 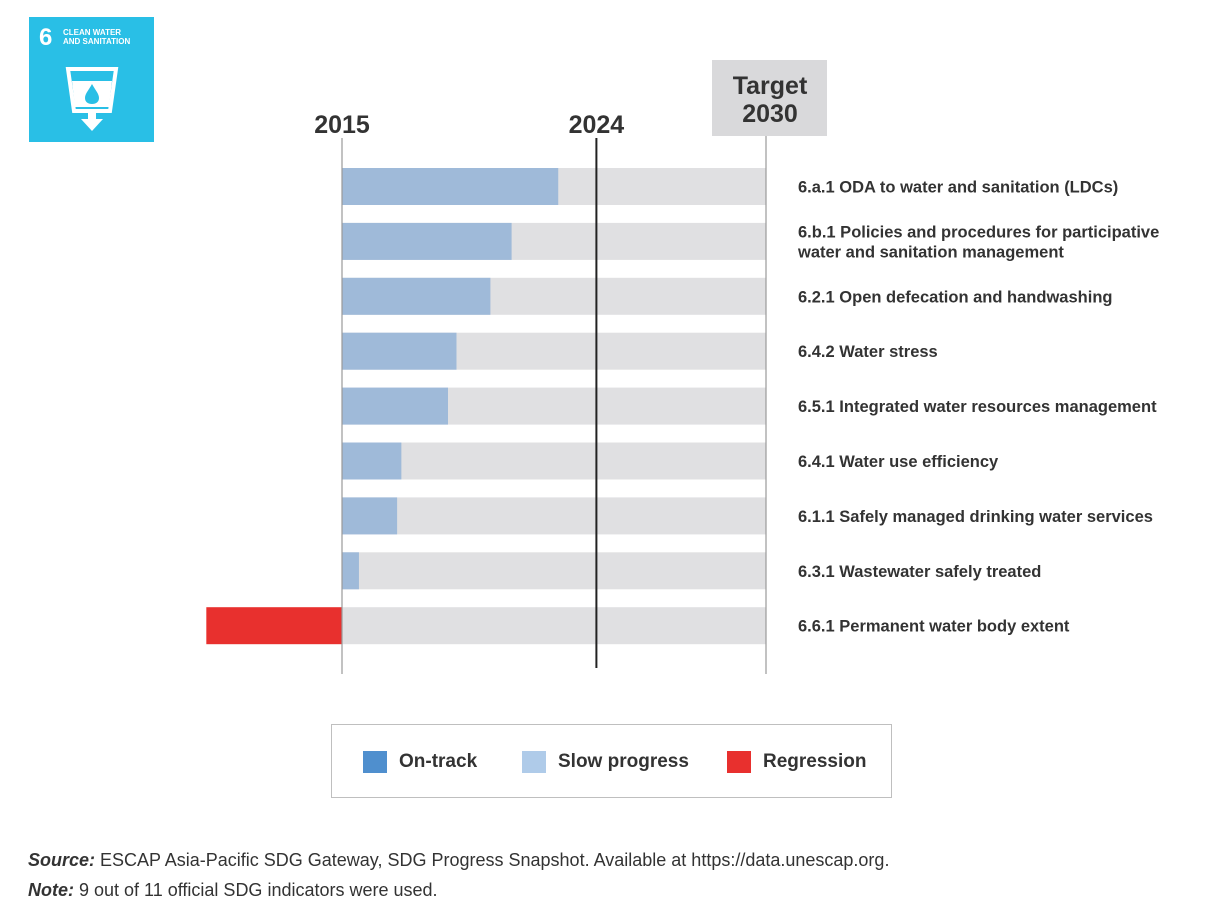 I want to click on category-label: 6.a.1 ODA to water and sanitation (LDCs), so click(x=958, y=188).